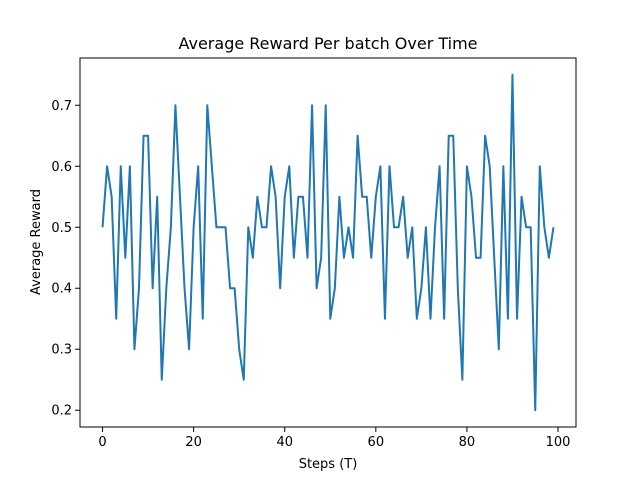 Image resolution: width=640 pixels, height=480 pixels. I want to click on x-tick-label: 80, so click(467, 442).